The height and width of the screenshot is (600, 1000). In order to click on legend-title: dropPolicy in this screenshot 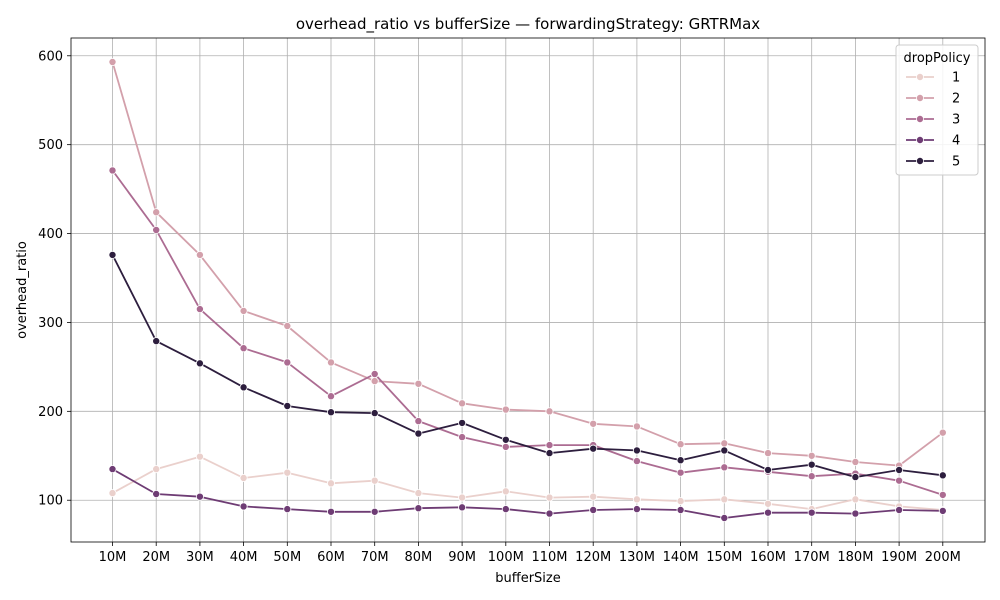, I will do `click(937, 58)`.